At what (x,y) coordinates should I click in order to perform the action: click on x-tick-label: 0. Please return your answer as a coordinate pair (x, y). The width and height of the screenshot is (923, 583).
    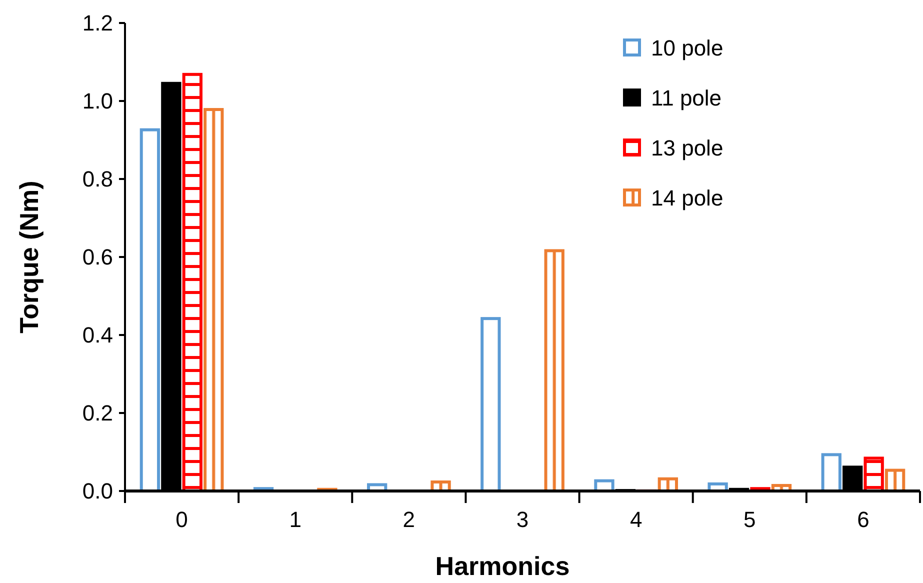
    Looking at the image, I should click on (182, 519).